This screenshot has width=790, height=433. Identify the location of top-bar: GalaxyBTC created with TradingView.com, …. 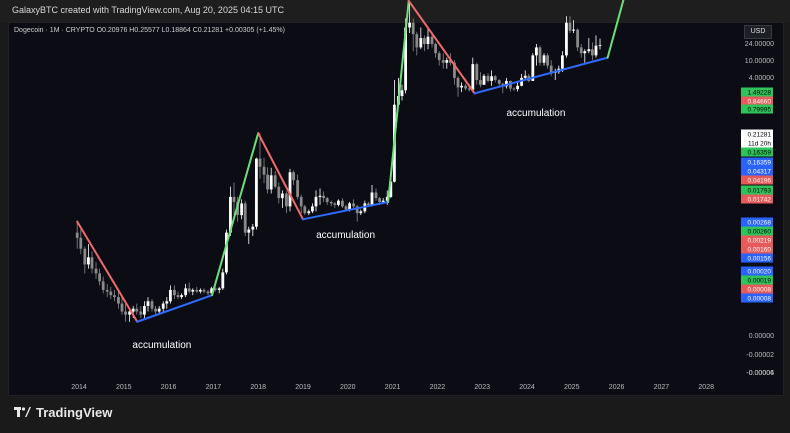
(395, 11).